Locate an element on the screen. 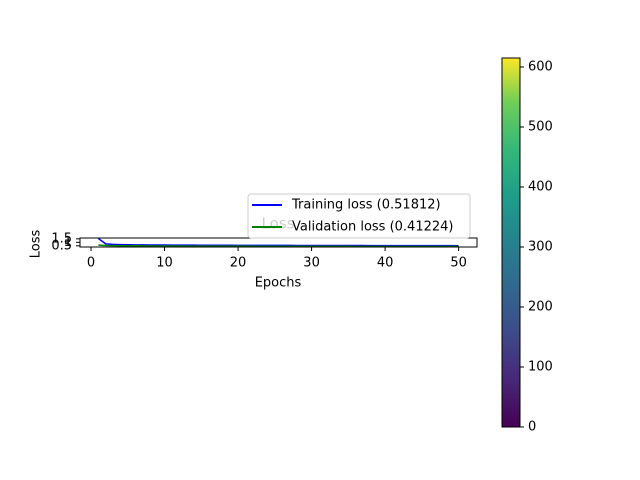 The image size is (640, 480). x-tick-label: 50 is located at coordinates (458, 263).